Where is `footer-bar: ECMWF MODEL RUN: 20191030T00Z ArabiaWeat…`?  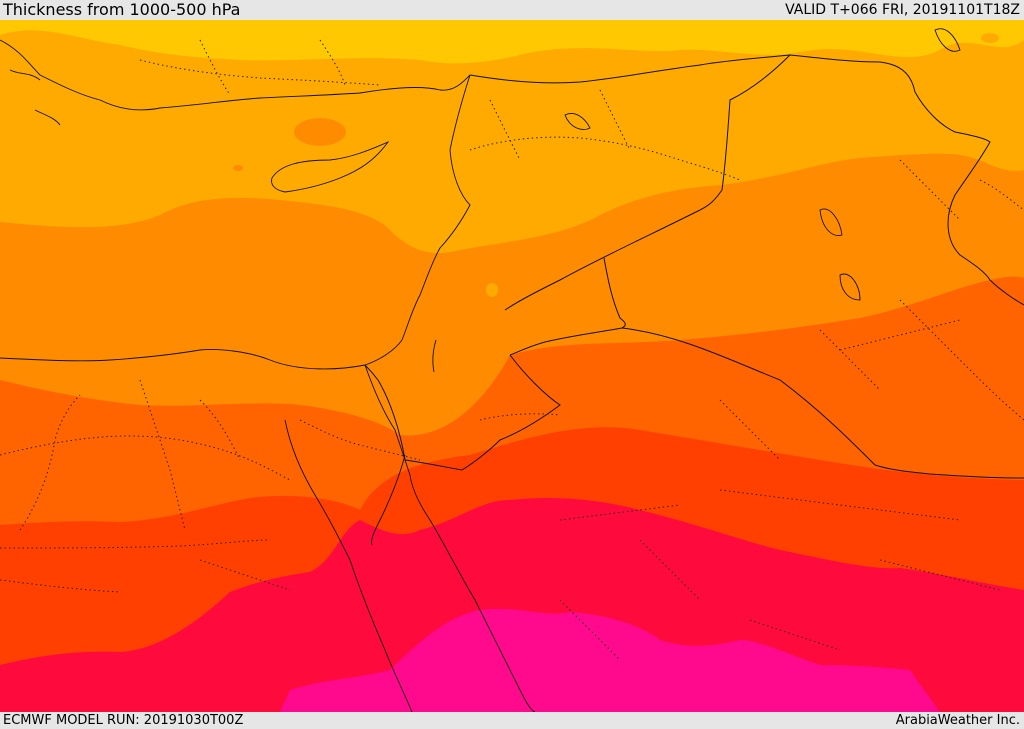
footer-bar: ECMWF MODEL RUN: 20191030T00Z ArabiaWeat… is located at coordinates (512, 720).